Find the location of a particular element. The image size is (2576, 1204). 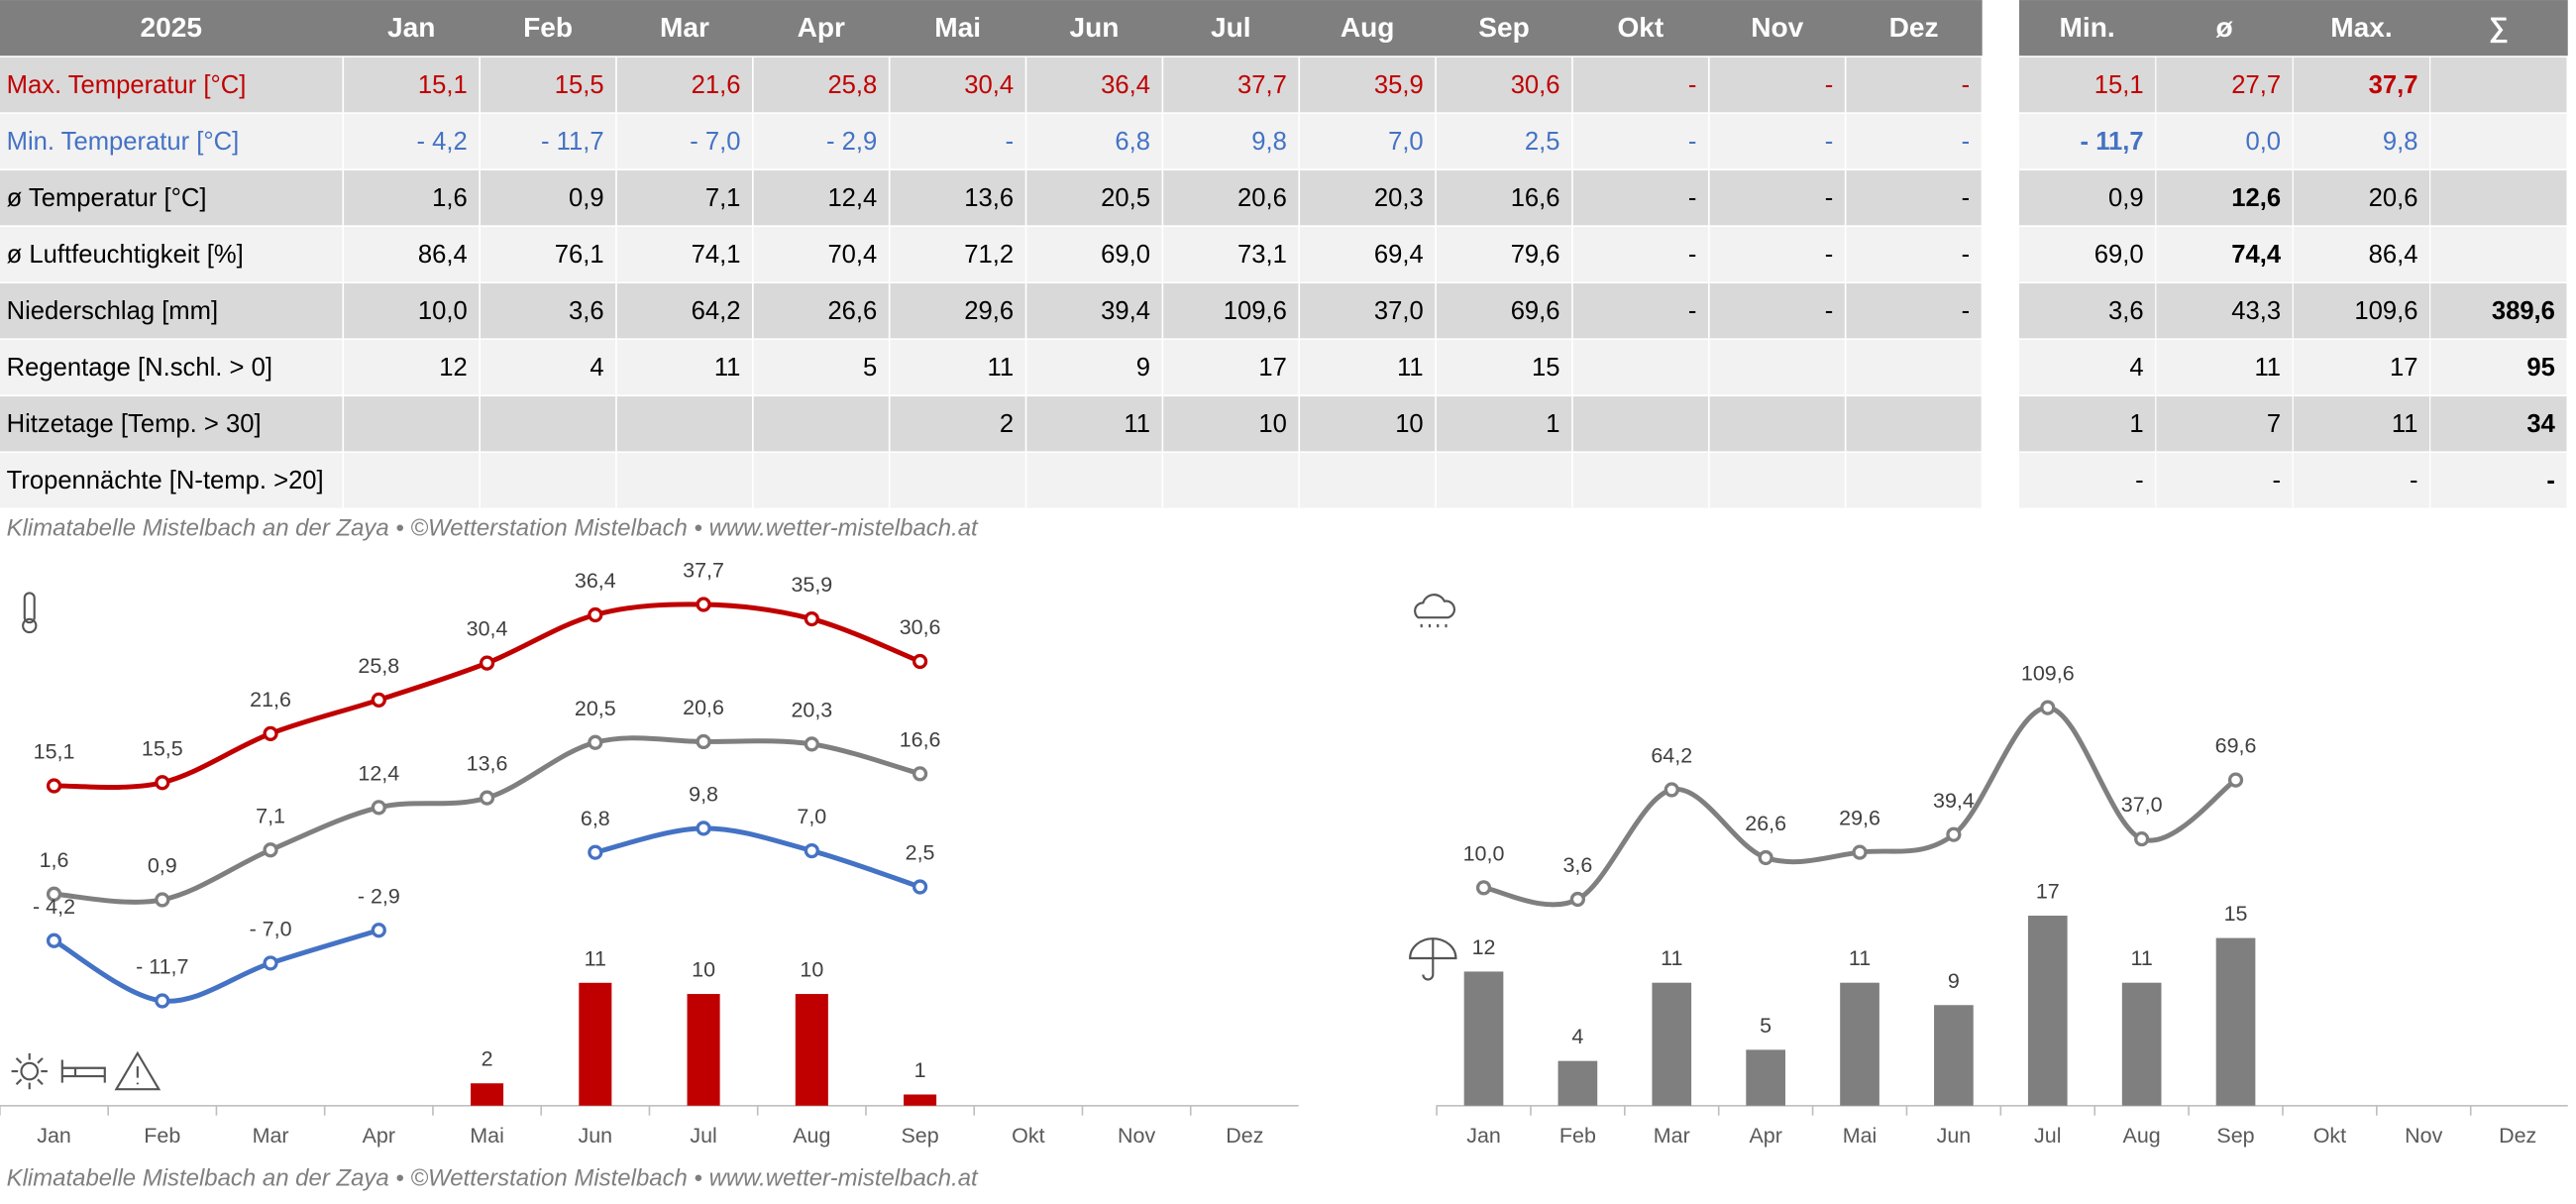

value-label: 30,6 is located at coordinates (921, 627).